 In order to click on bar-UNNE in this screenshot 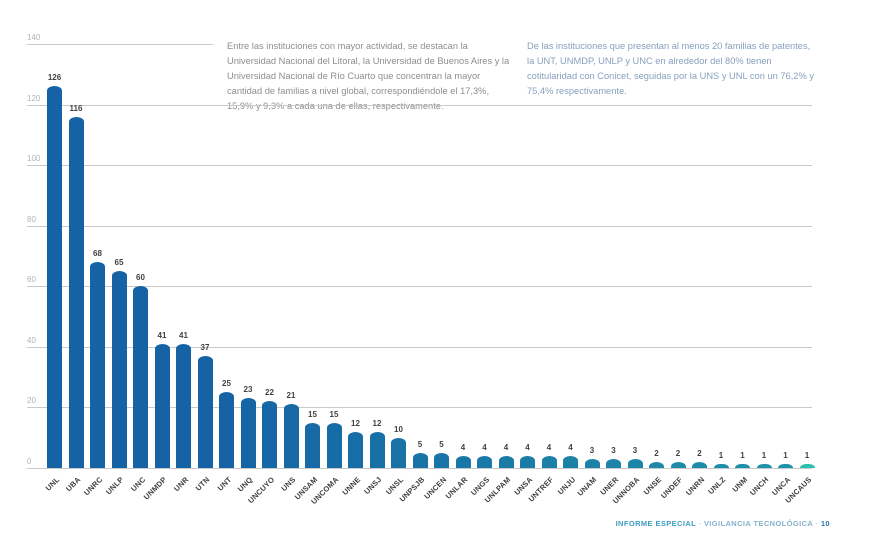, I will do `click(355, 449)`.